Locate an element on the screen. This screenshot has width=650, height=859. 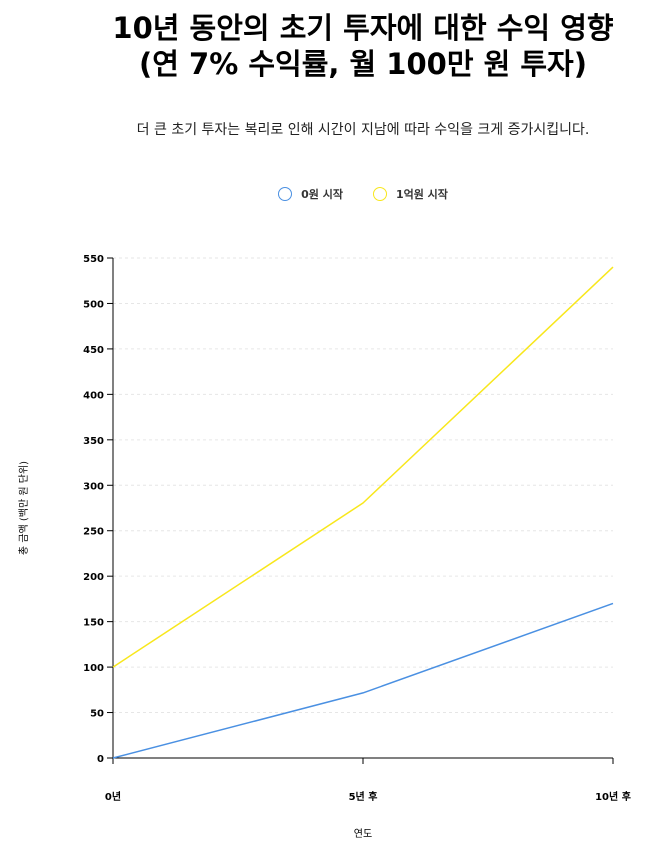
chart-title-line2: (연 7% 수익률, 월 100만 원 투자) is located at coordinates (363, 64).